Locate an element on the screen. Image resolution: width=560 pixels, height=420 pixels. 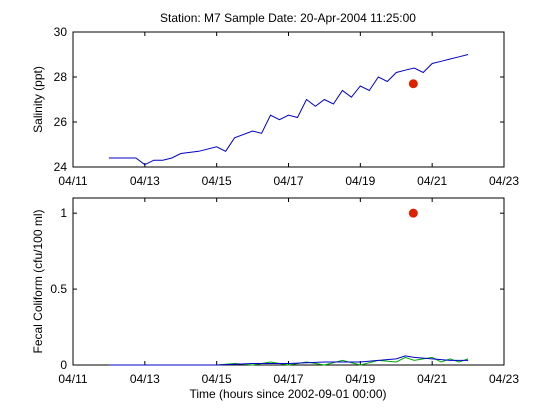
coliform-x-tick-label: 04/19 is located at coordinates (360, 379).